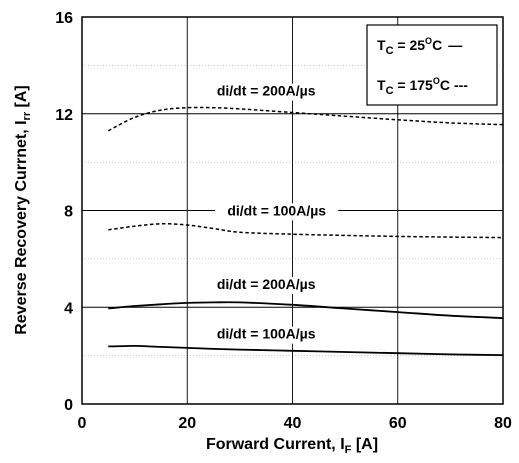 This screenshot has height=463, width=519. What do you see at coordinates (503, 423) in the screenshot?
I see `x-tick-label: 80` at bounding box center [503, 423].